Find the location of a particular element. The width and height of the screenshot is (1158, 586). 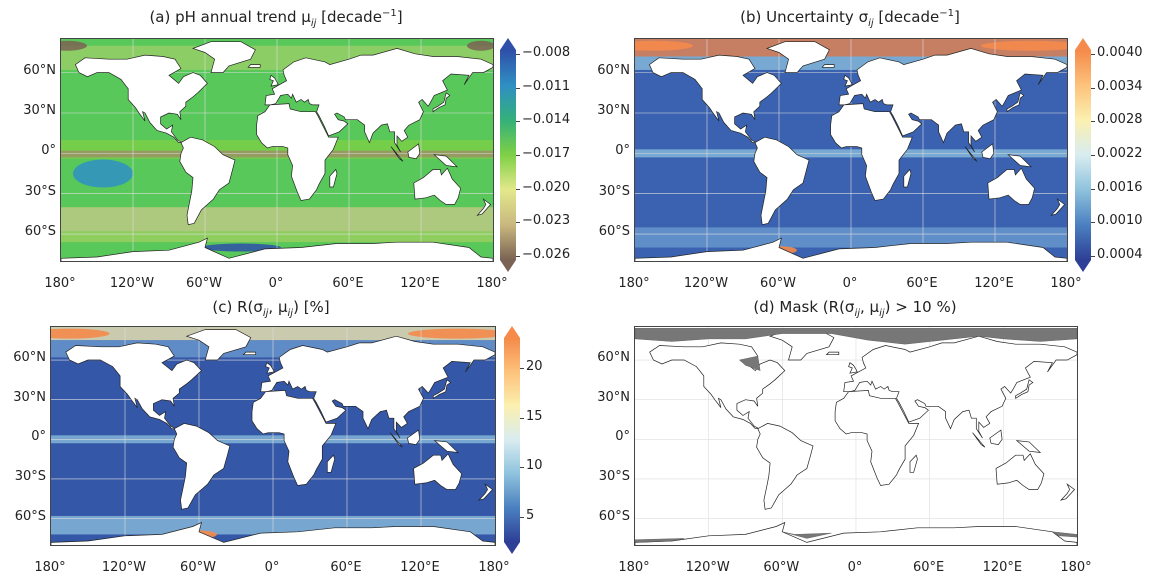

colorbar-tick-label: 5 is located at coordinates (530, 516).